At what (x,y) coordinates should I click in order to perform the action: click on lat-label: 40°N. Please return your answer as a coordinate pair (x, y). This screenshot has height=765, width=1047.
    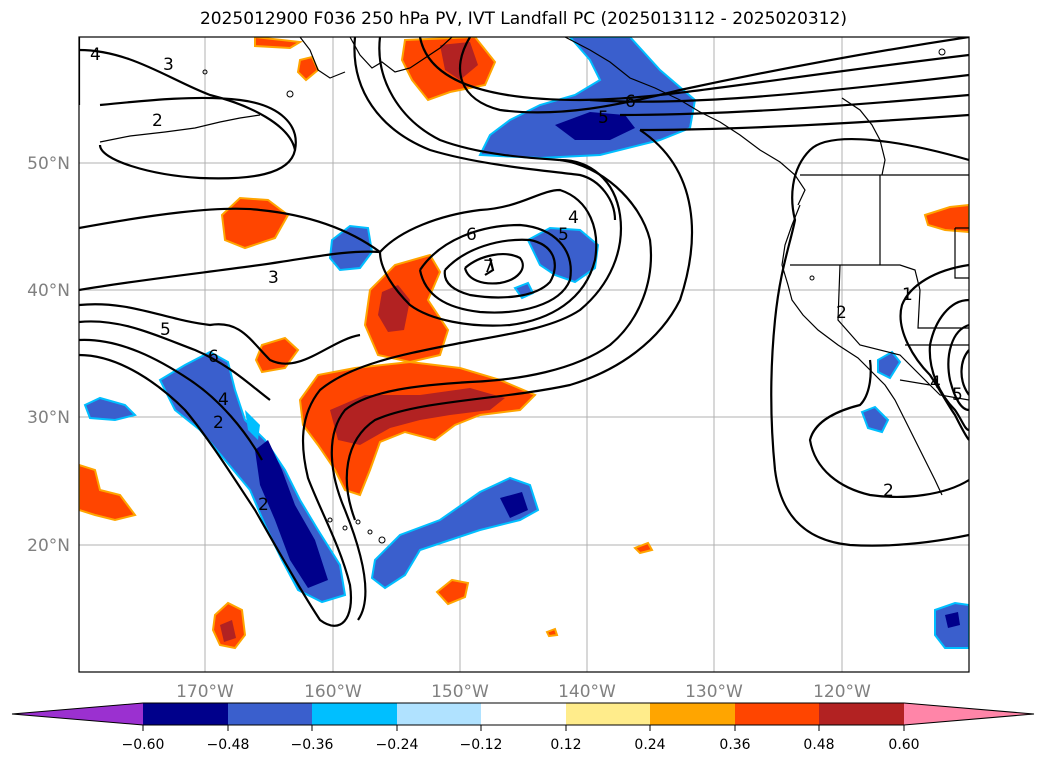
    Looking at the image, I should click on (48, 291).